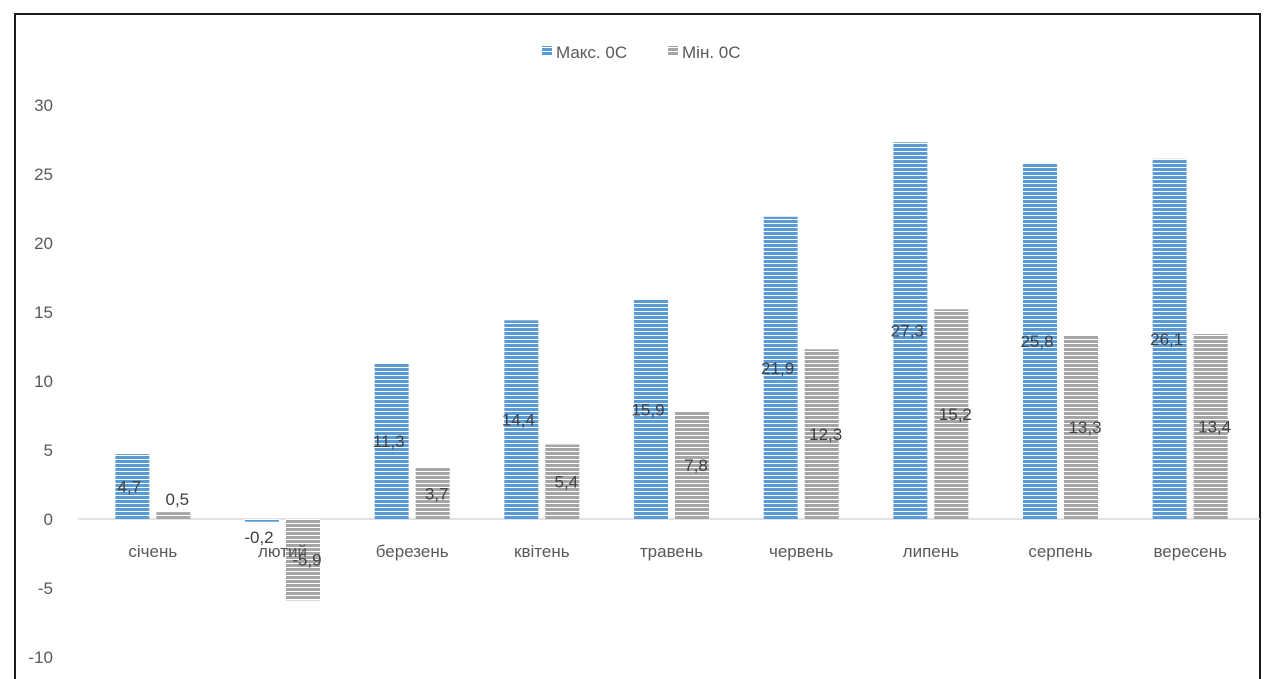 This screenshot has width=1275, height=679. I want to click on category-label-0: січень, so click(152, 551).